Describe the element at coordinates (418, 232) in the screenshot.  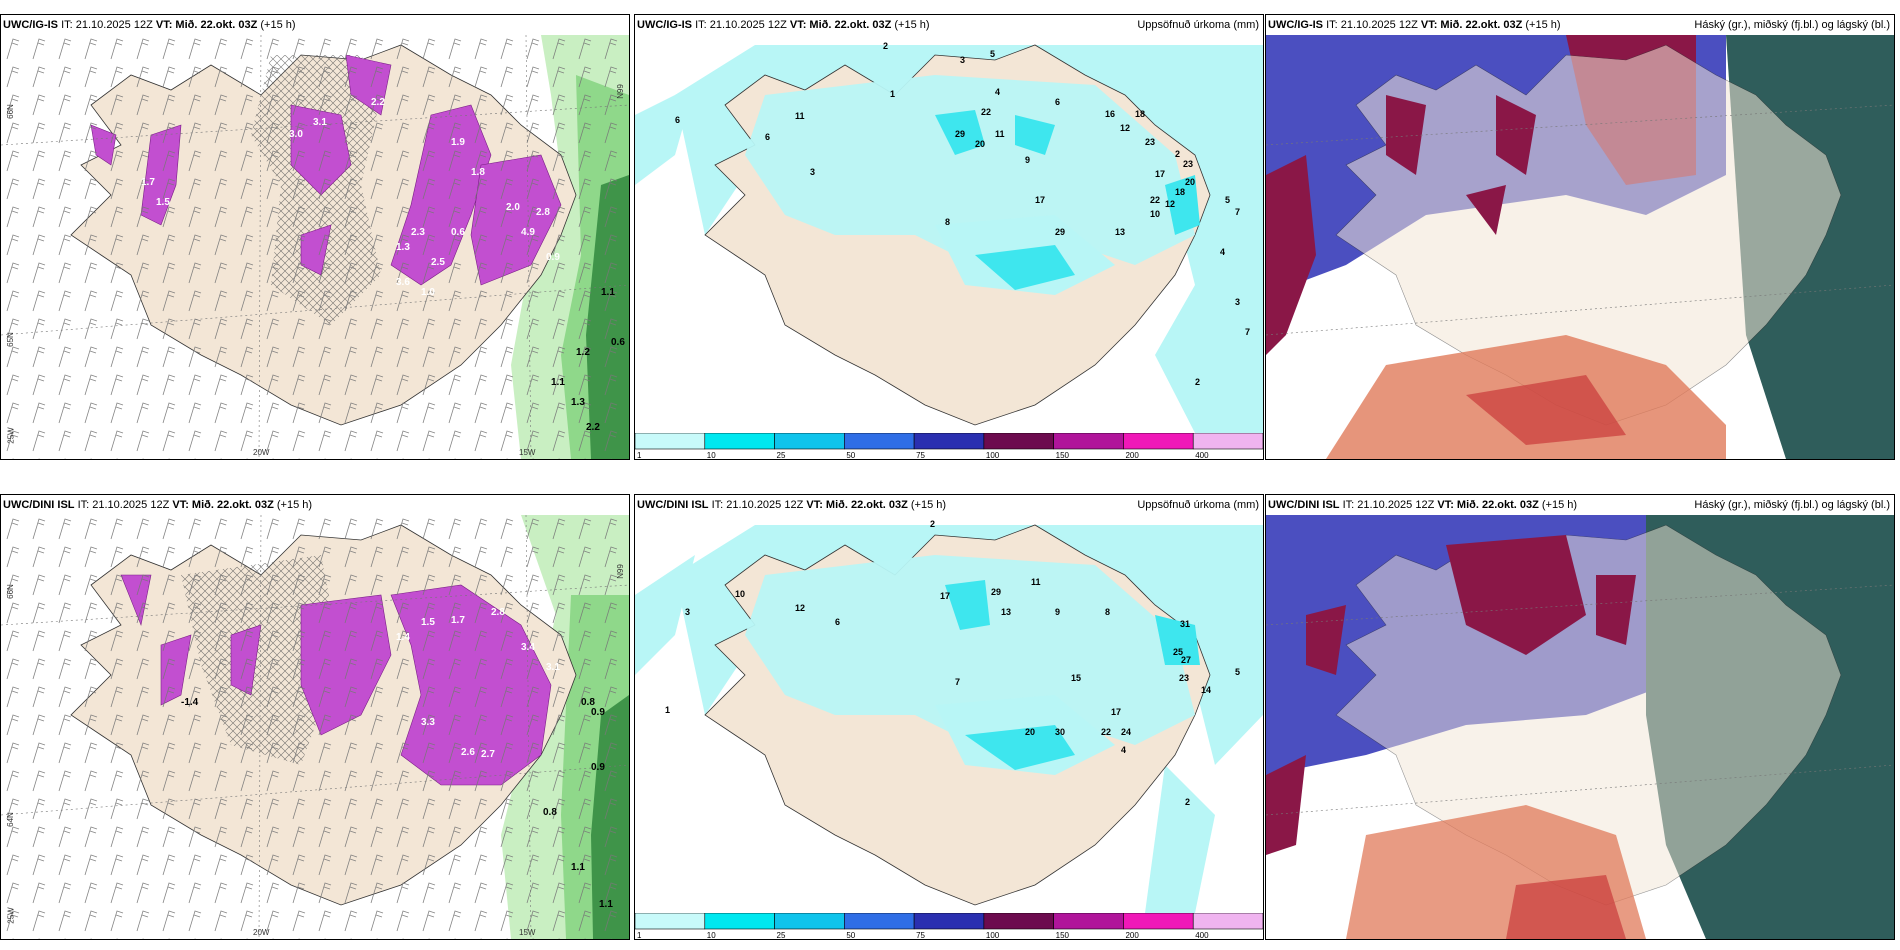
I see `svg-text: 2.3` at that location.